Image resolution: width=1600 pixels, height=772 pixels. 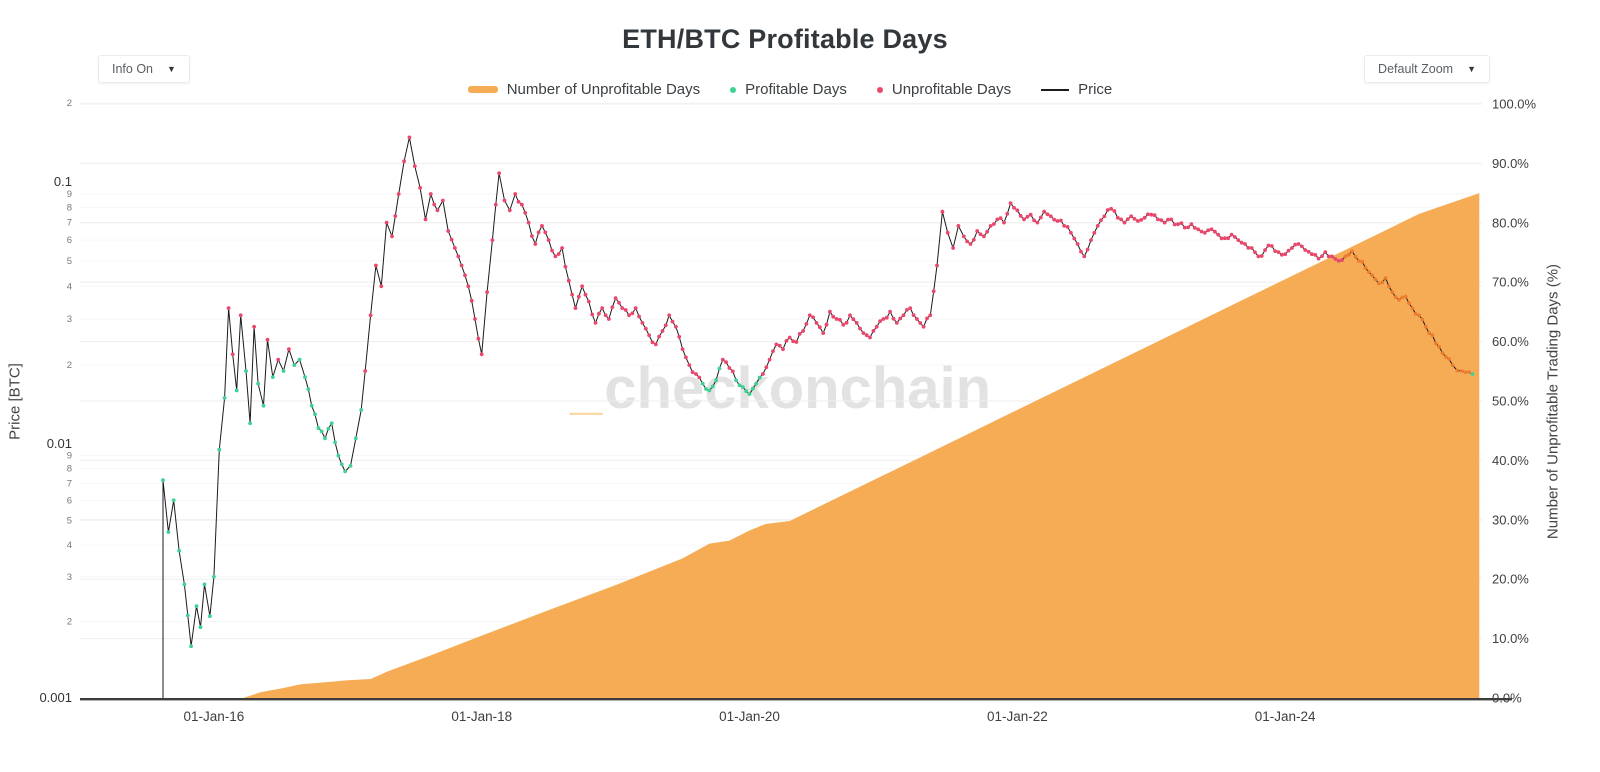 I want to click on tick-label: 7, so click(x=69, y=483).